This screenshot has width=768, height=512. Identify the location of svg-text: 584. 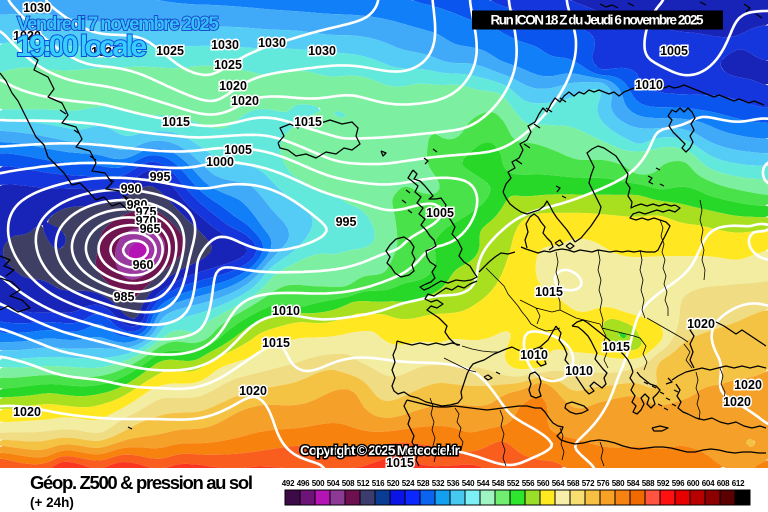
(633, 483).